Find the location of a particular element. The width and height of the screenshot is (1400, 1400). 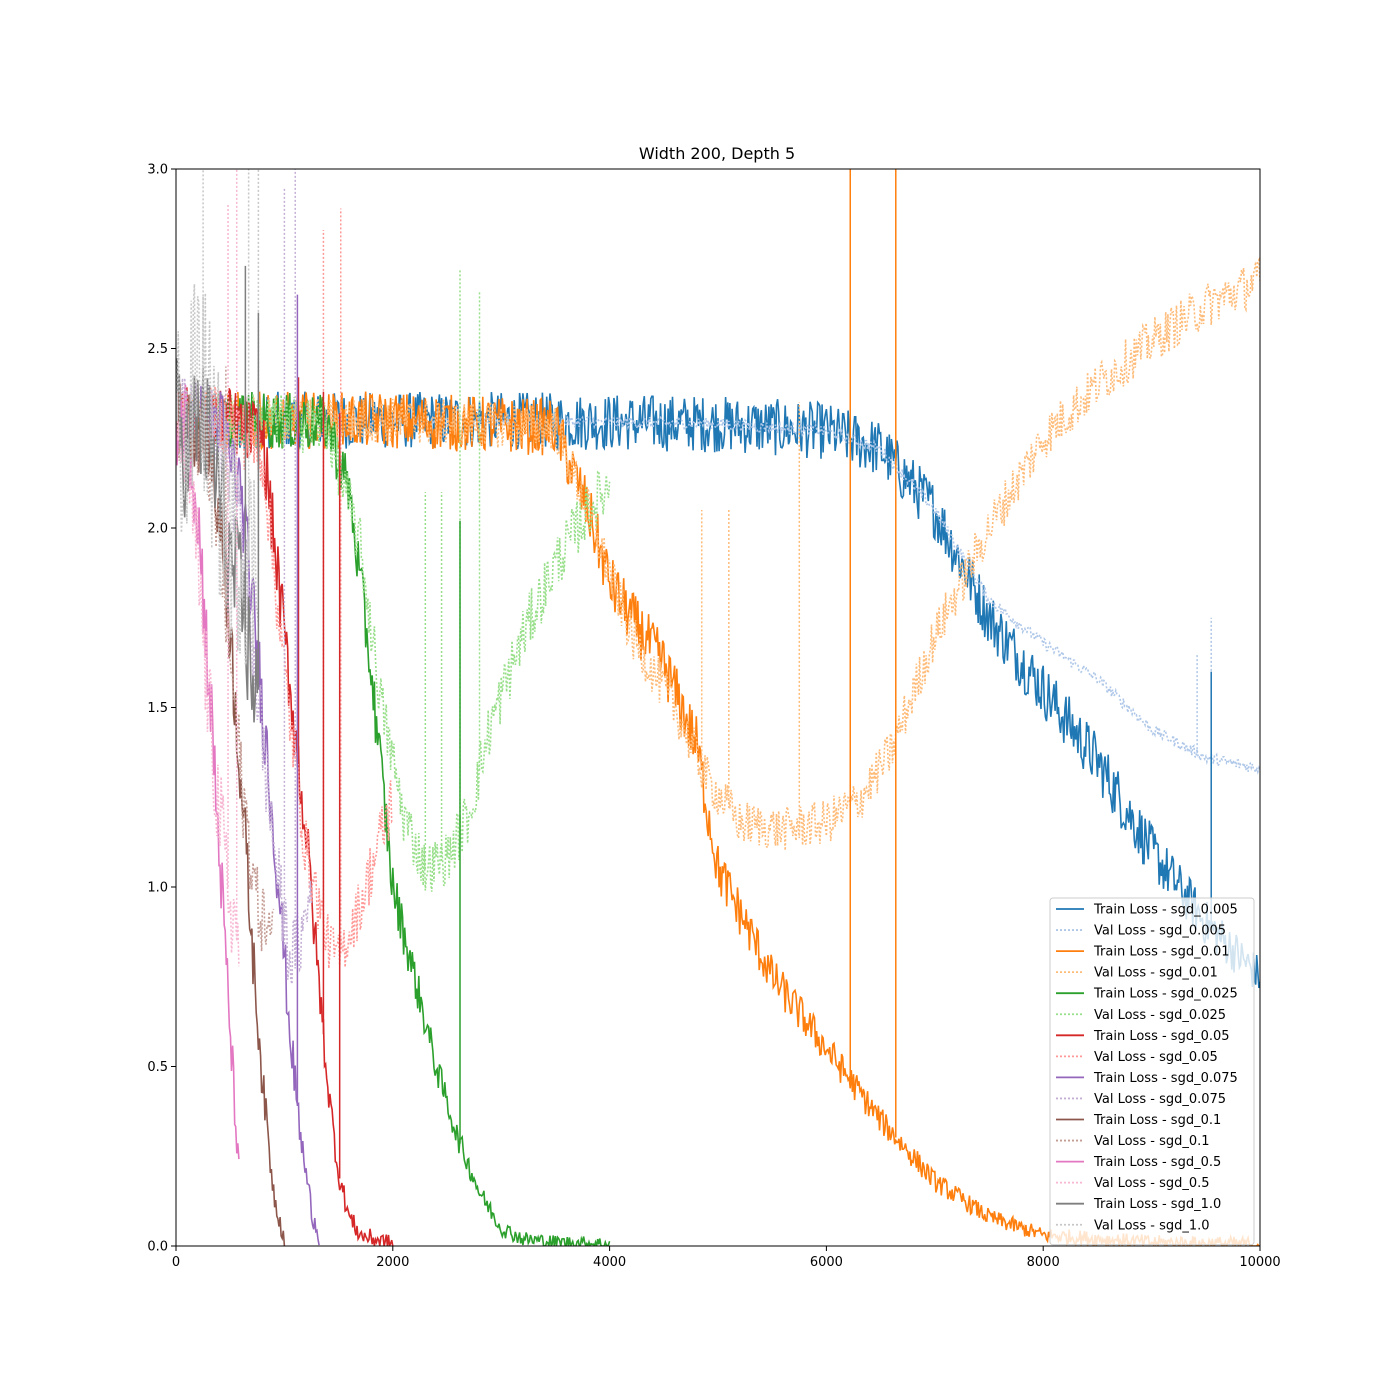

legend-box is located at coordinates (1152, 1071).